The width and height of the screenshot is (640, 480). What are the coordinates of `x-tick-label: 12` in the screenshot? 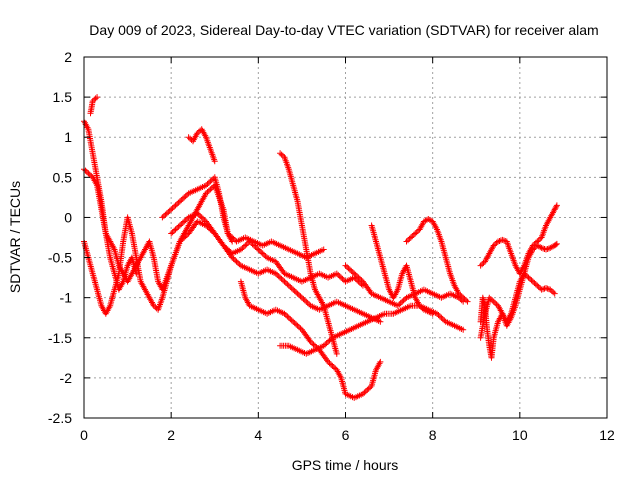 It's located at (607, 435).